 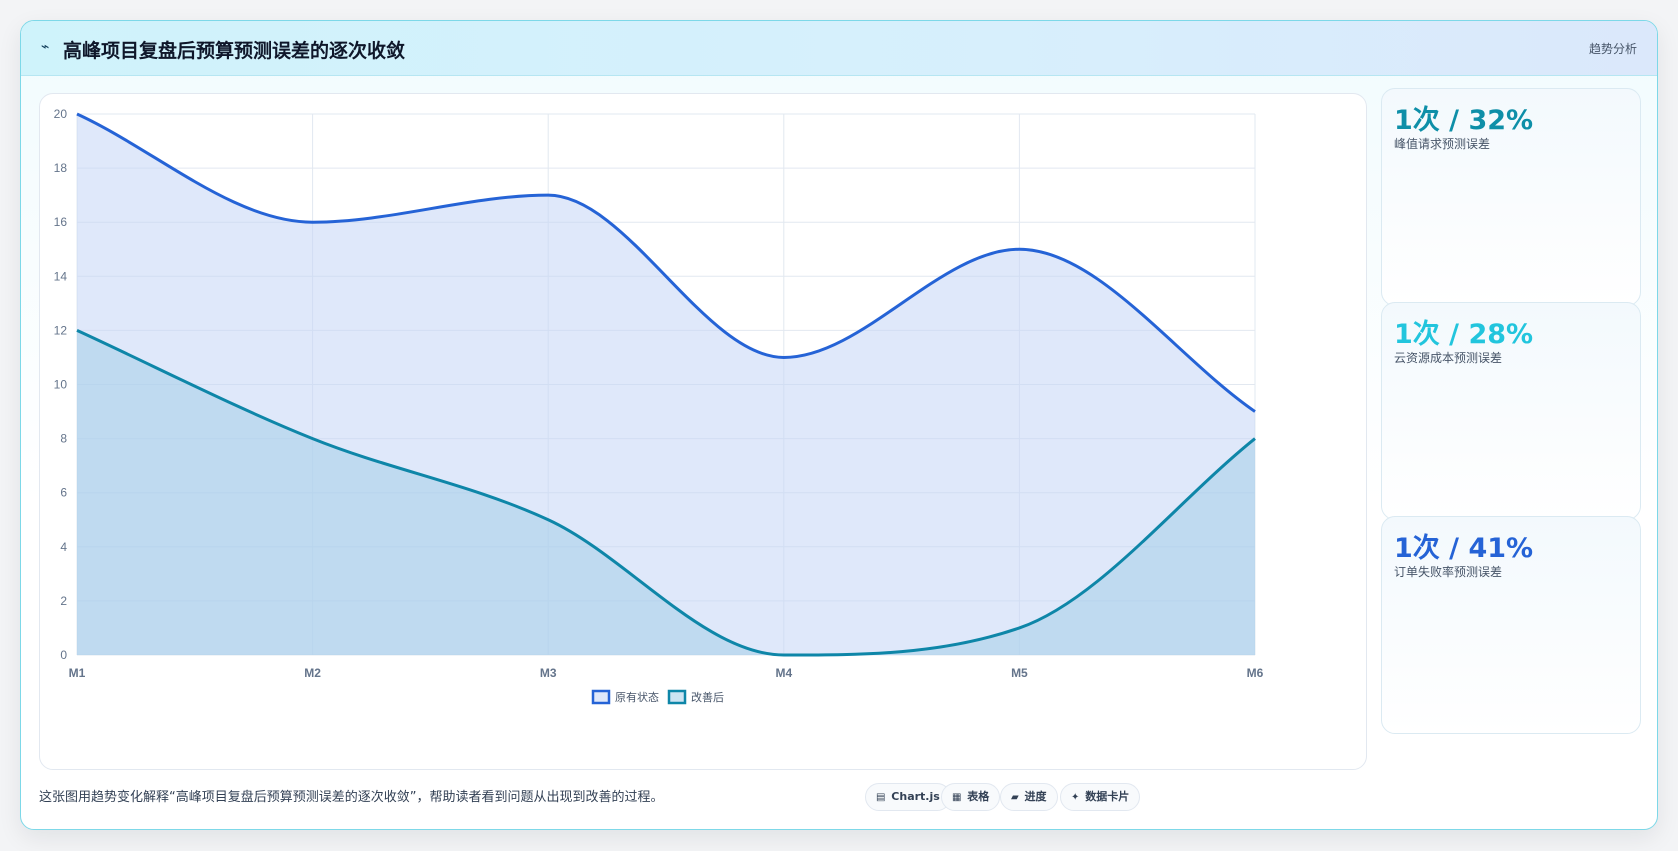 What do you see at coordinates (1448, 572) in the screenshot?
I see `stat-label: 订单失败率预测误差` at bounding box center [1448, 572].